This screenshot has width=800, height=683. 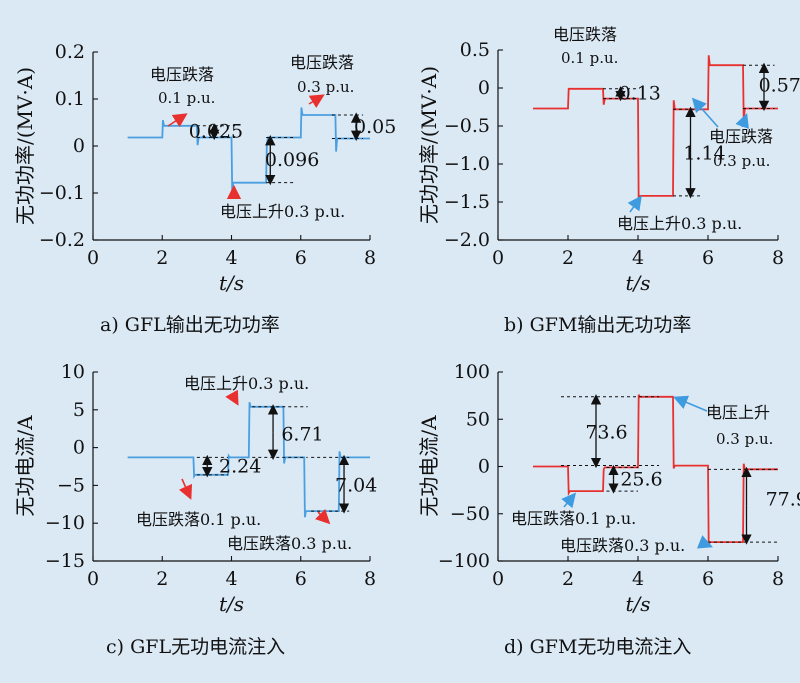 I want to click on dimension-value-label: 25.6, so click(x=641, y=480).